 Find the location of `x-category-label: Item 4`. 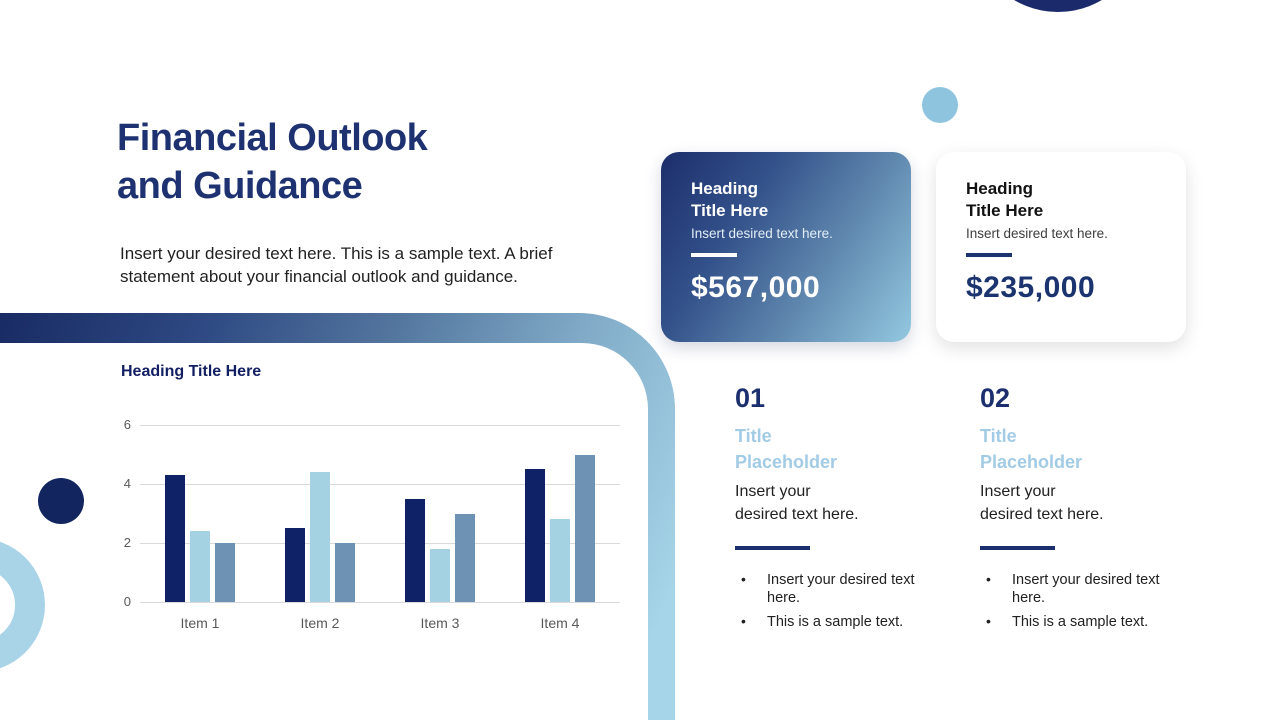

x-category-label: Item 4 is located at coordinates (560, 623).